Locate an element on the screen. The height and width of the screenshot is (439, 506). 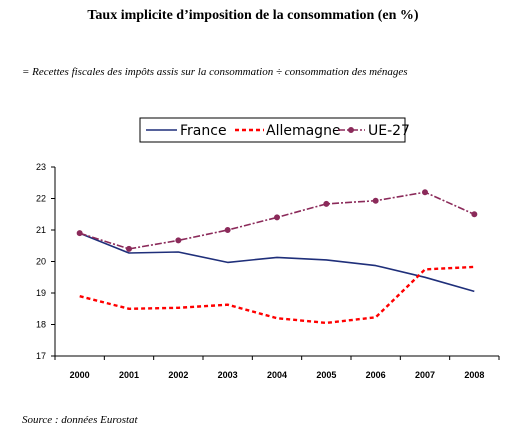
legend: France Allemagne UE-27 is located at coordinates (274, 130).